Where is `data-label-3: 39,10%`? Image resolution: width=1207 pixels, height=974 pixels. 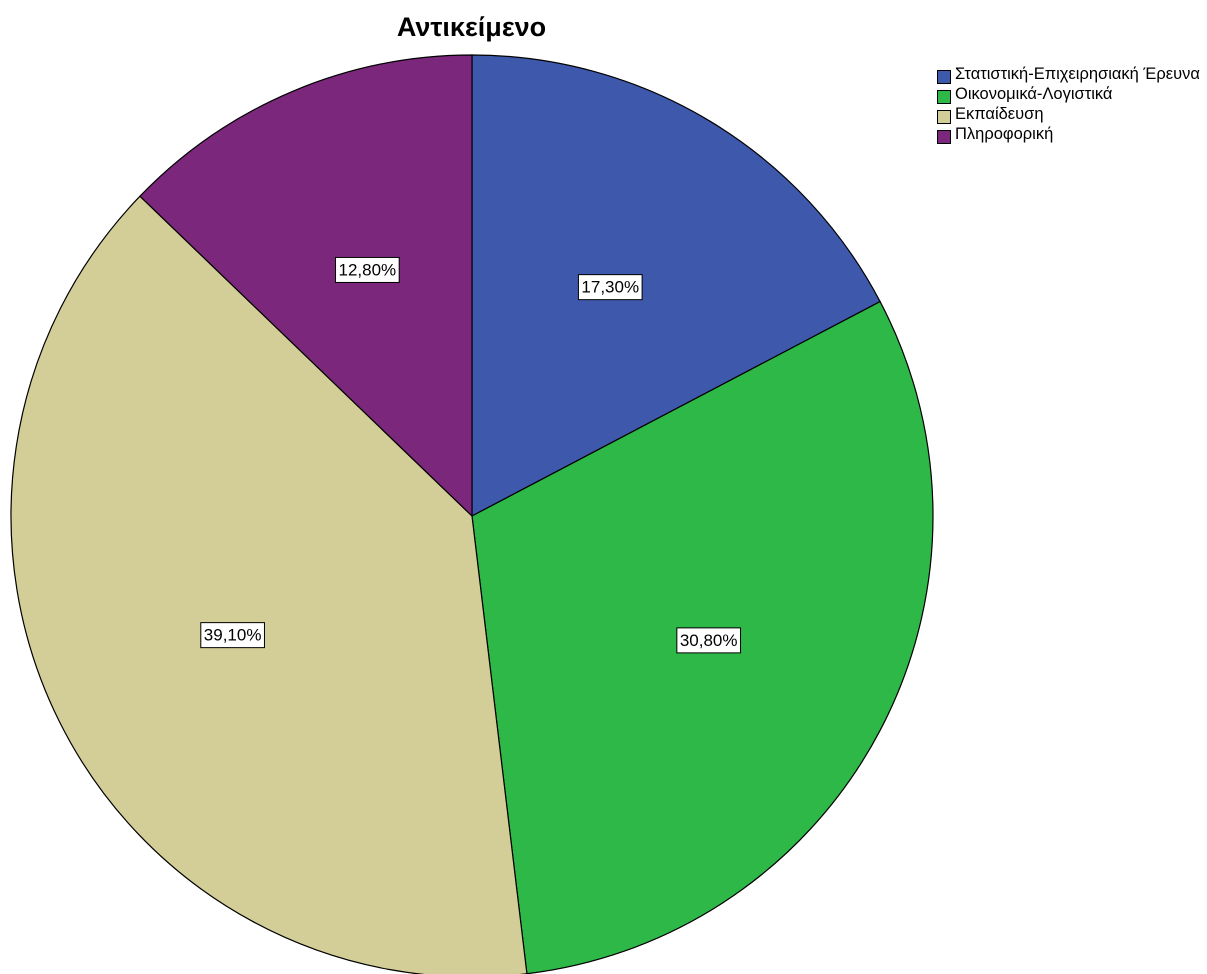
data-label-3: 39,10% is located at coordinates (232, 635).